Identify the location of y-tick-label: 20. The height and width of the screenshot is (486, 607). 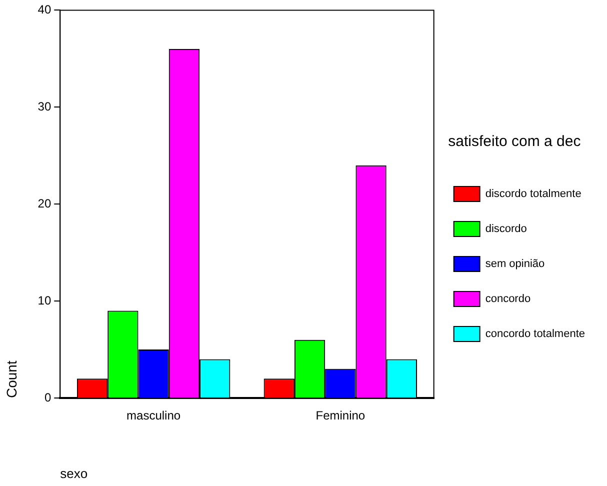
(45, 203).